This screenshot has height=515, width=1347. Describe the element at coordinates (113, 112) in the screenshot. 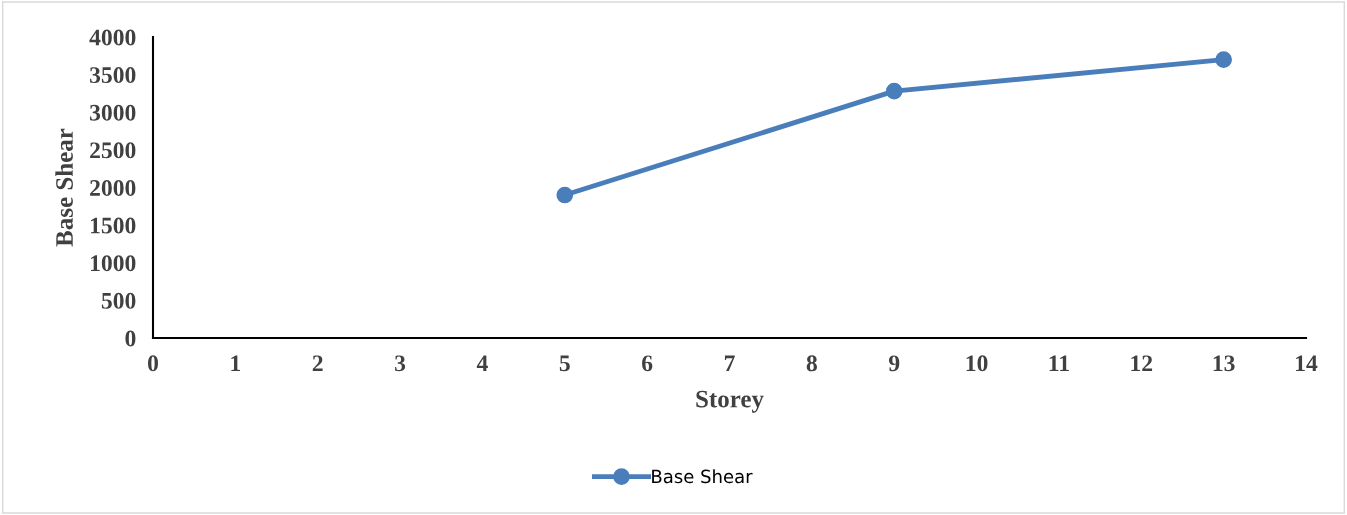

I see `y-tick-label: 3000` at that location.